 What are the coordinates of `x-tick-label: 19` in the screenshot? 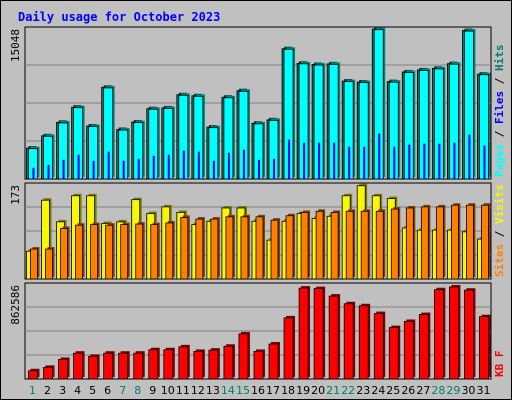 It's located at (303, 390).